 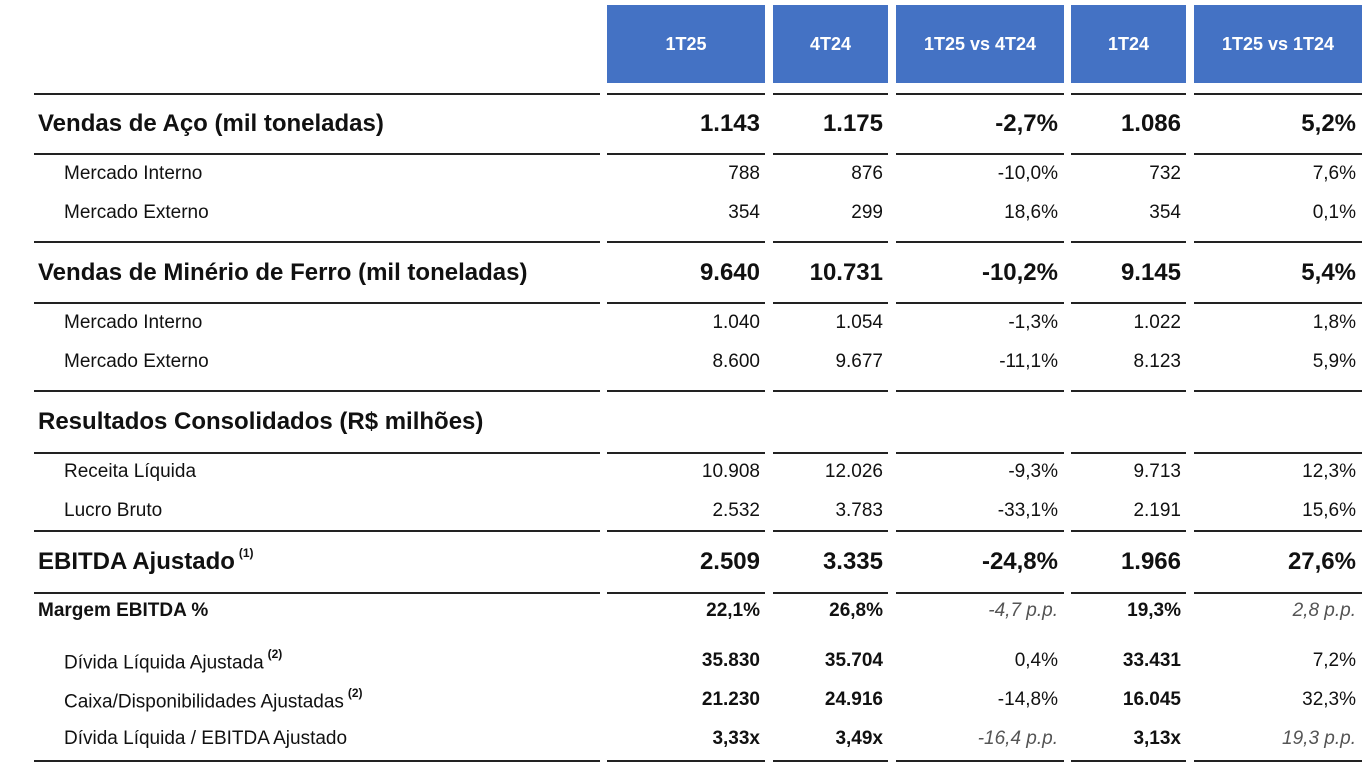 I want to click on cell-1t25: 8.600, so click(x=736, y=361).